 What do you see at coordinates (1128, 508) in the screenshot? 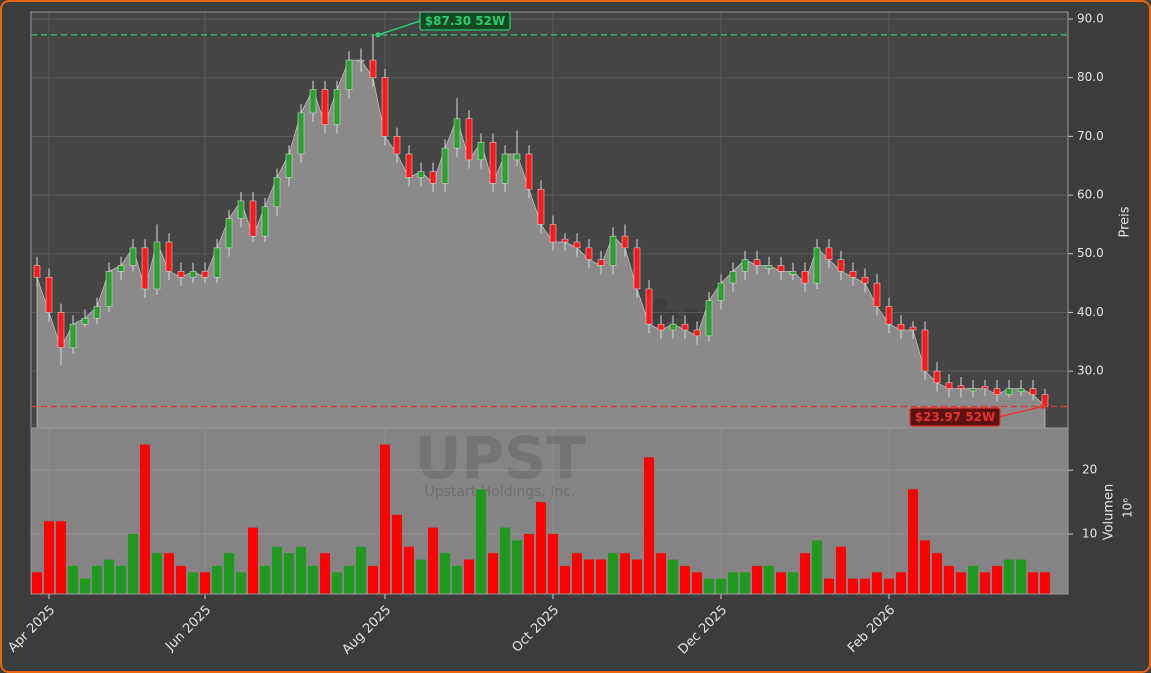
I see `volume-multiplier: 10⁶` at bounding box center [1128, 508].